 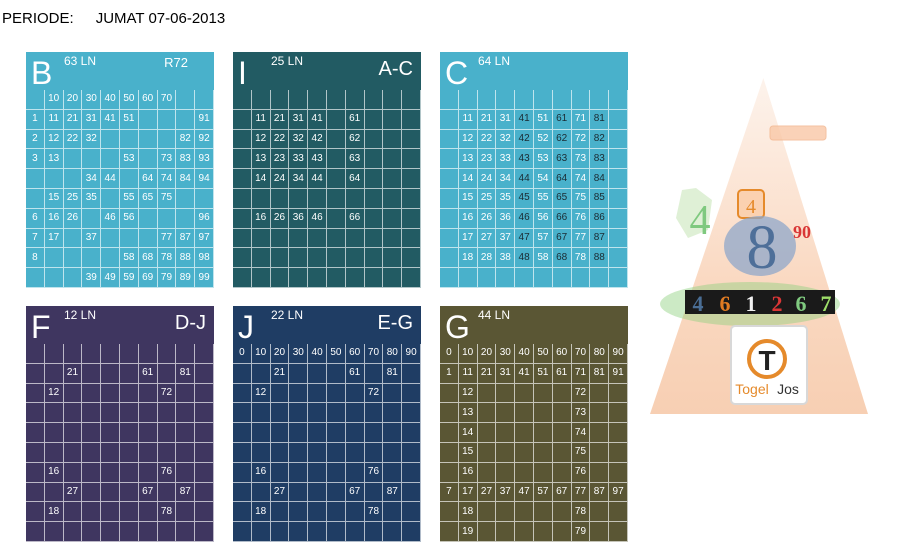 I want to click on grid-cell: 64, so click(x=148, y=179).